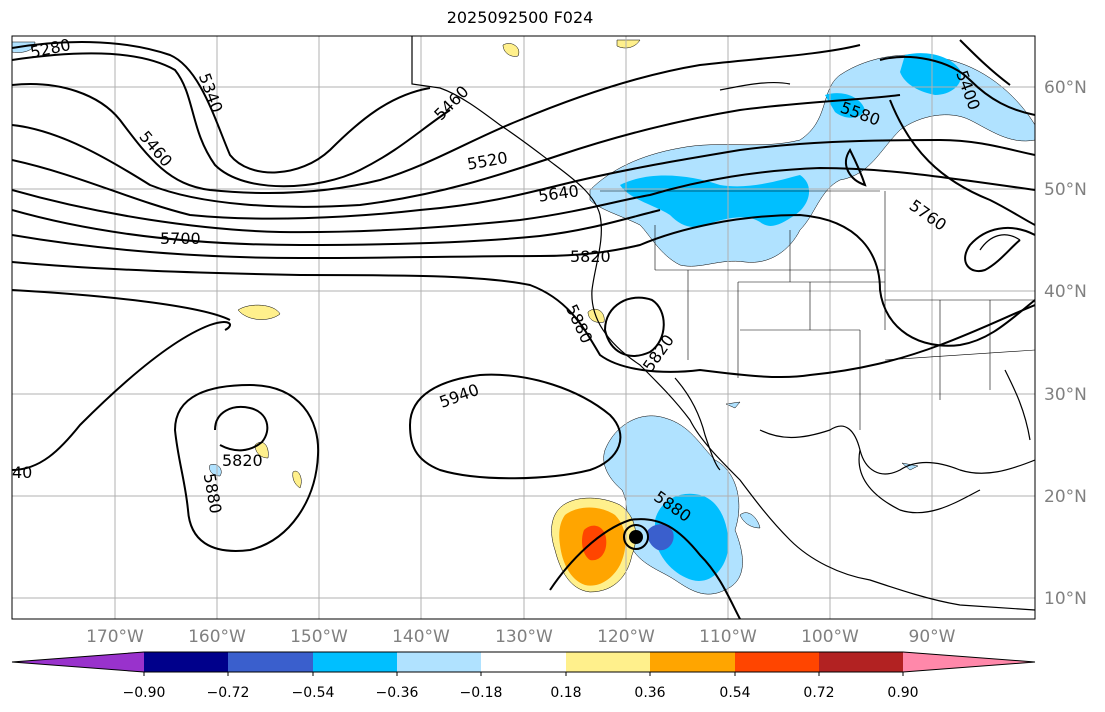 The height and width of the screenshot is (712, 1105). I want to click on contour-label: 5700, so click(180, 238).